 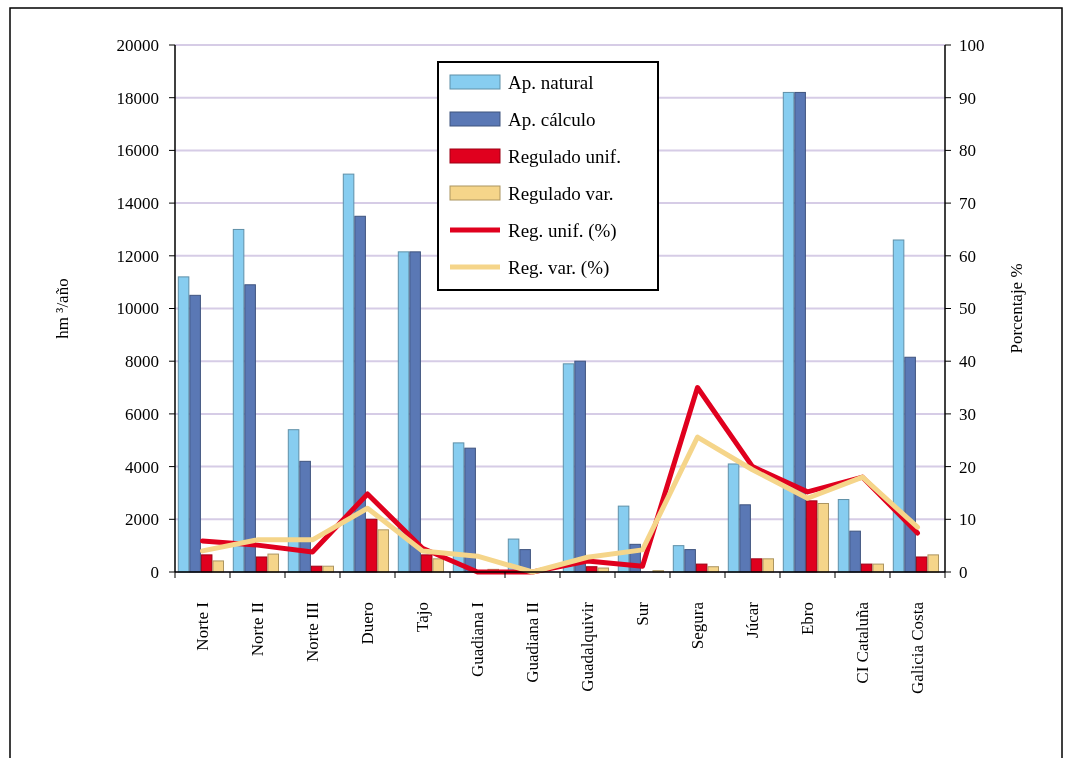 I want to click on x-tick-label: Guadalquivir, so click(x=588, y=646).